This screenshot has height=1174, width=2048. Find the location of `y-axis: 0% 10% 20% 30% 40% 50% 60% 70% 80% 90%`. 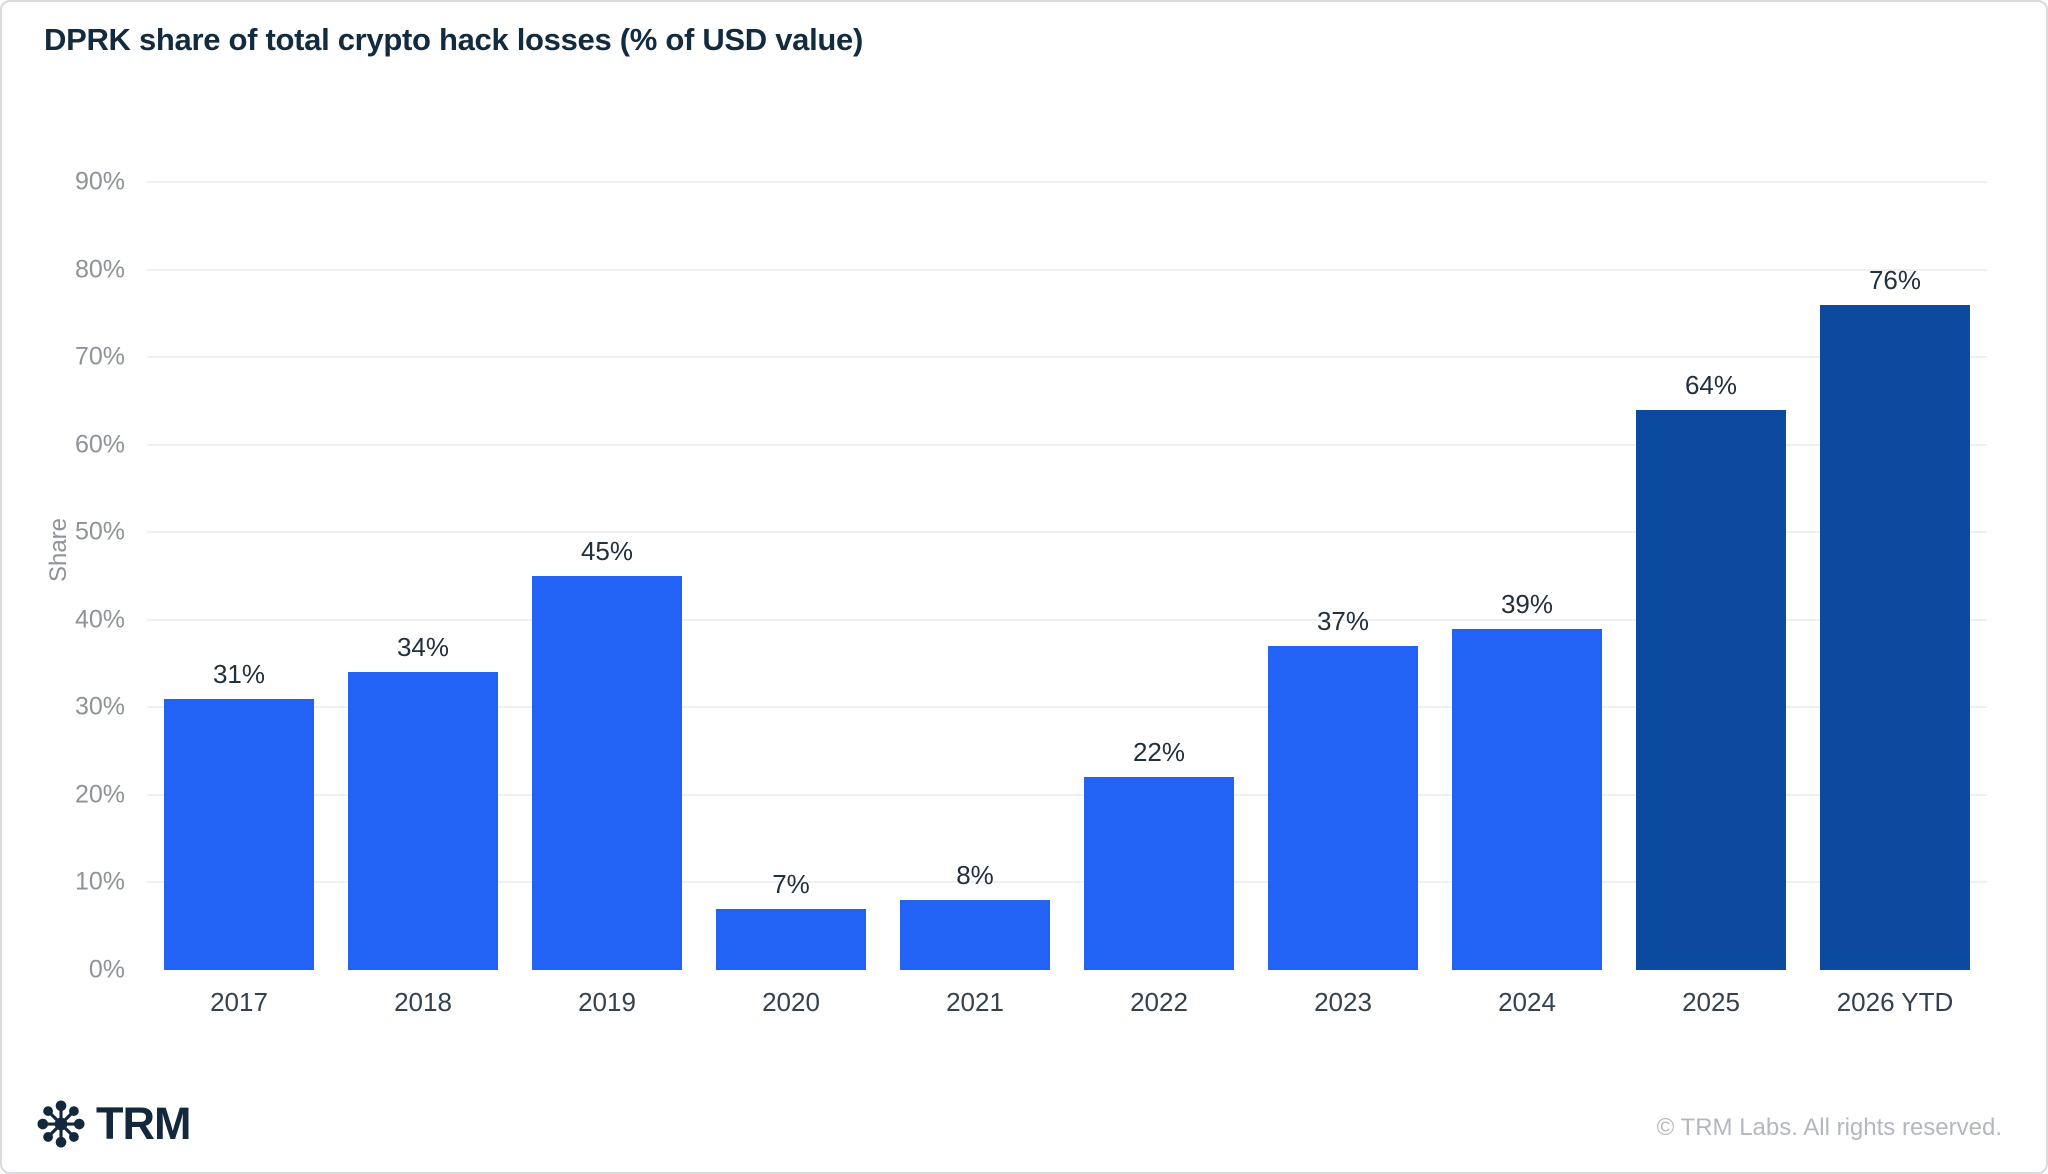

y-axis: 0% 10% 20% 30% 40% 50% 60% 70% 80% 90% is located at coordinates (68, 576).